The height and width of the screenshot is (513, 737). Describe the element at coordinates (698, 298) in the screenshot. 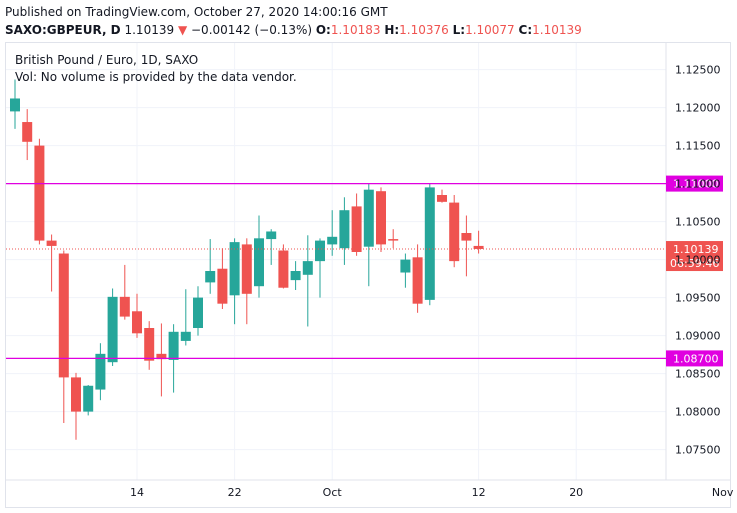

I see `y-tick-label: 1.09500` at that location.